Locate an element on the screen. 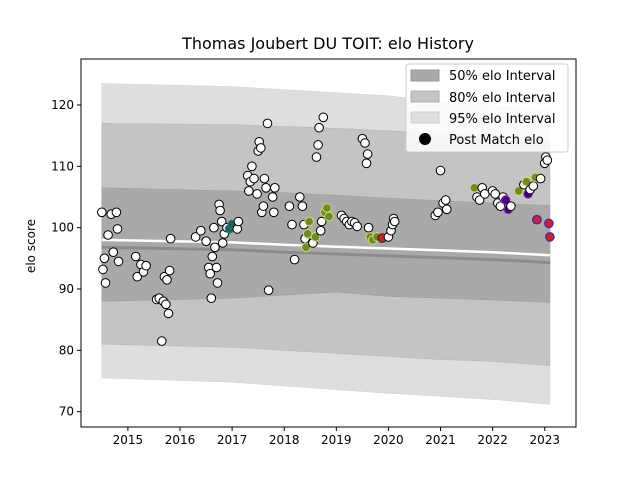  legend-marker-point is located at coordinates (425, 139).